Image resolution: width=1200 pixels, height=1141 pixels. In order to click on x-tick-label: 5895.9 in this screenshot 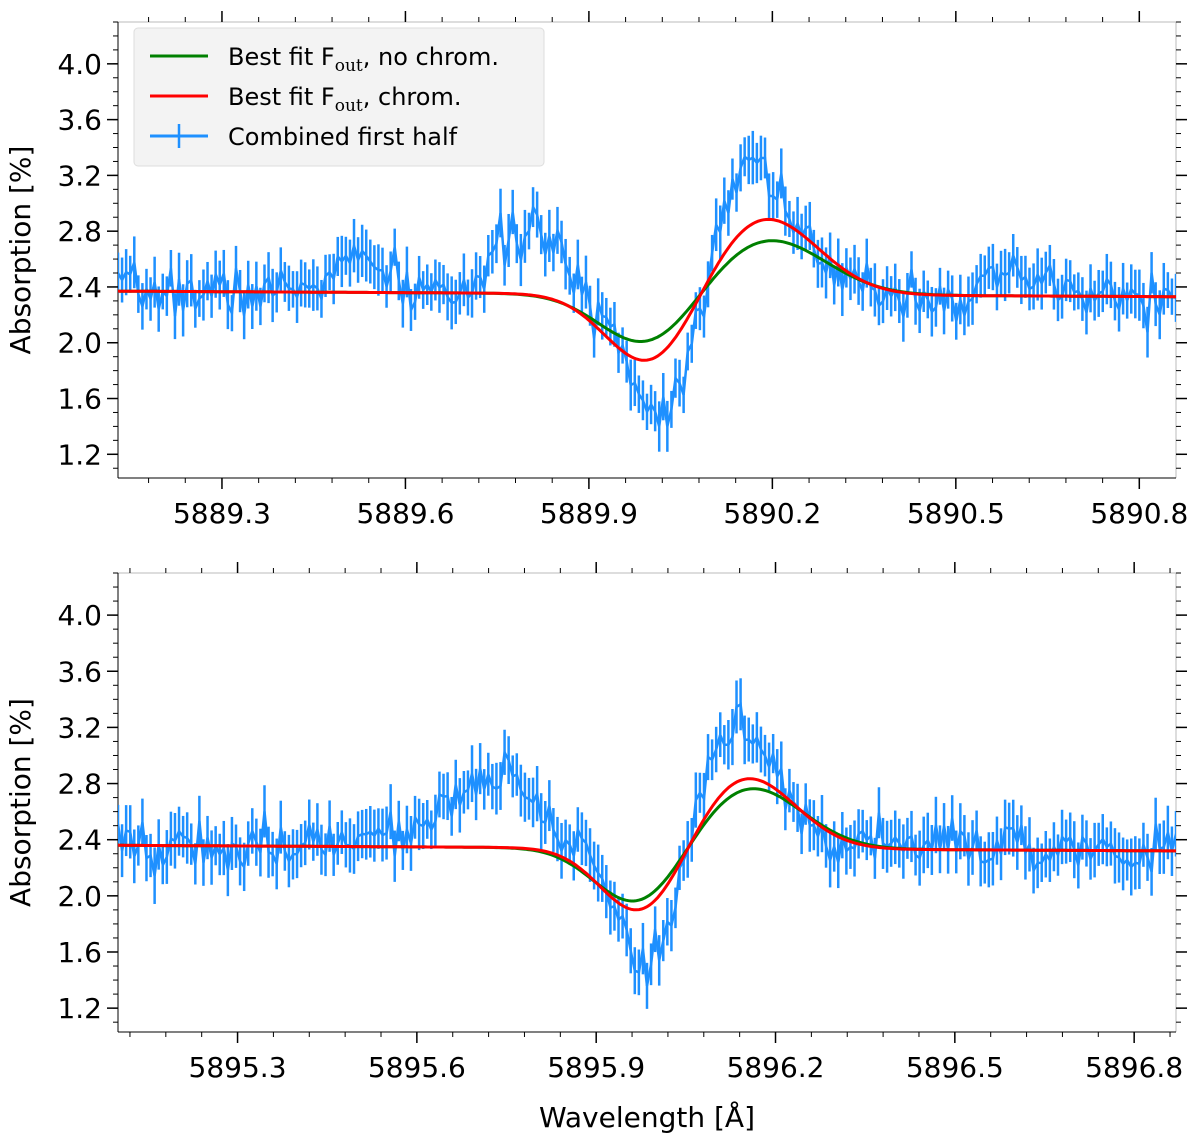, I will do `click(596, 1067)`.